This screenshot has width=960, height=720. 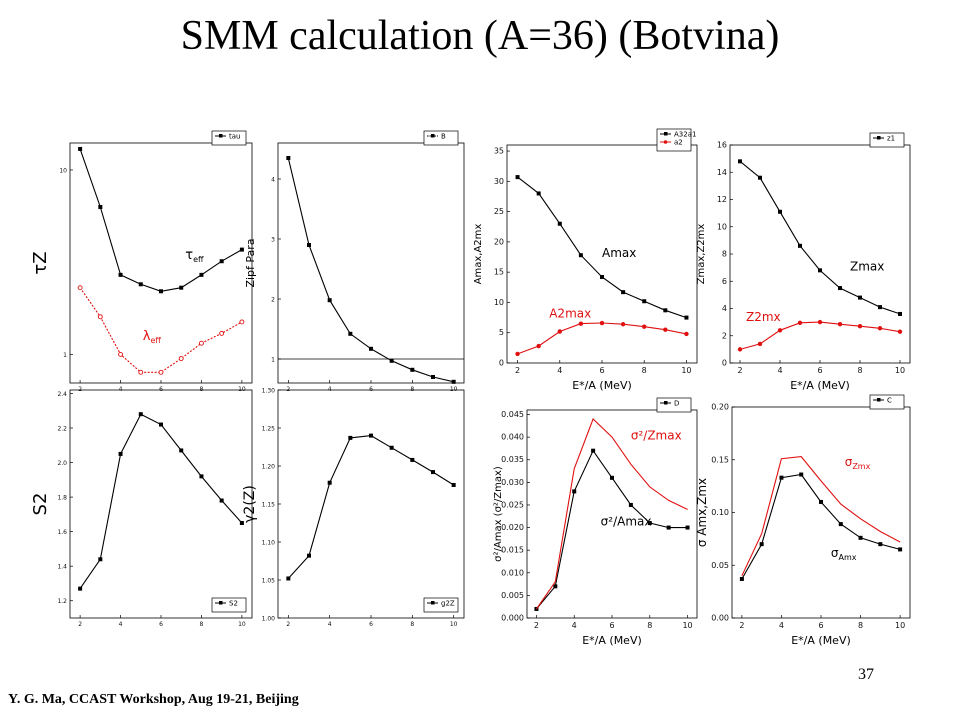 I want to click on x-tick-label: 4, so click(x=330, y=624).